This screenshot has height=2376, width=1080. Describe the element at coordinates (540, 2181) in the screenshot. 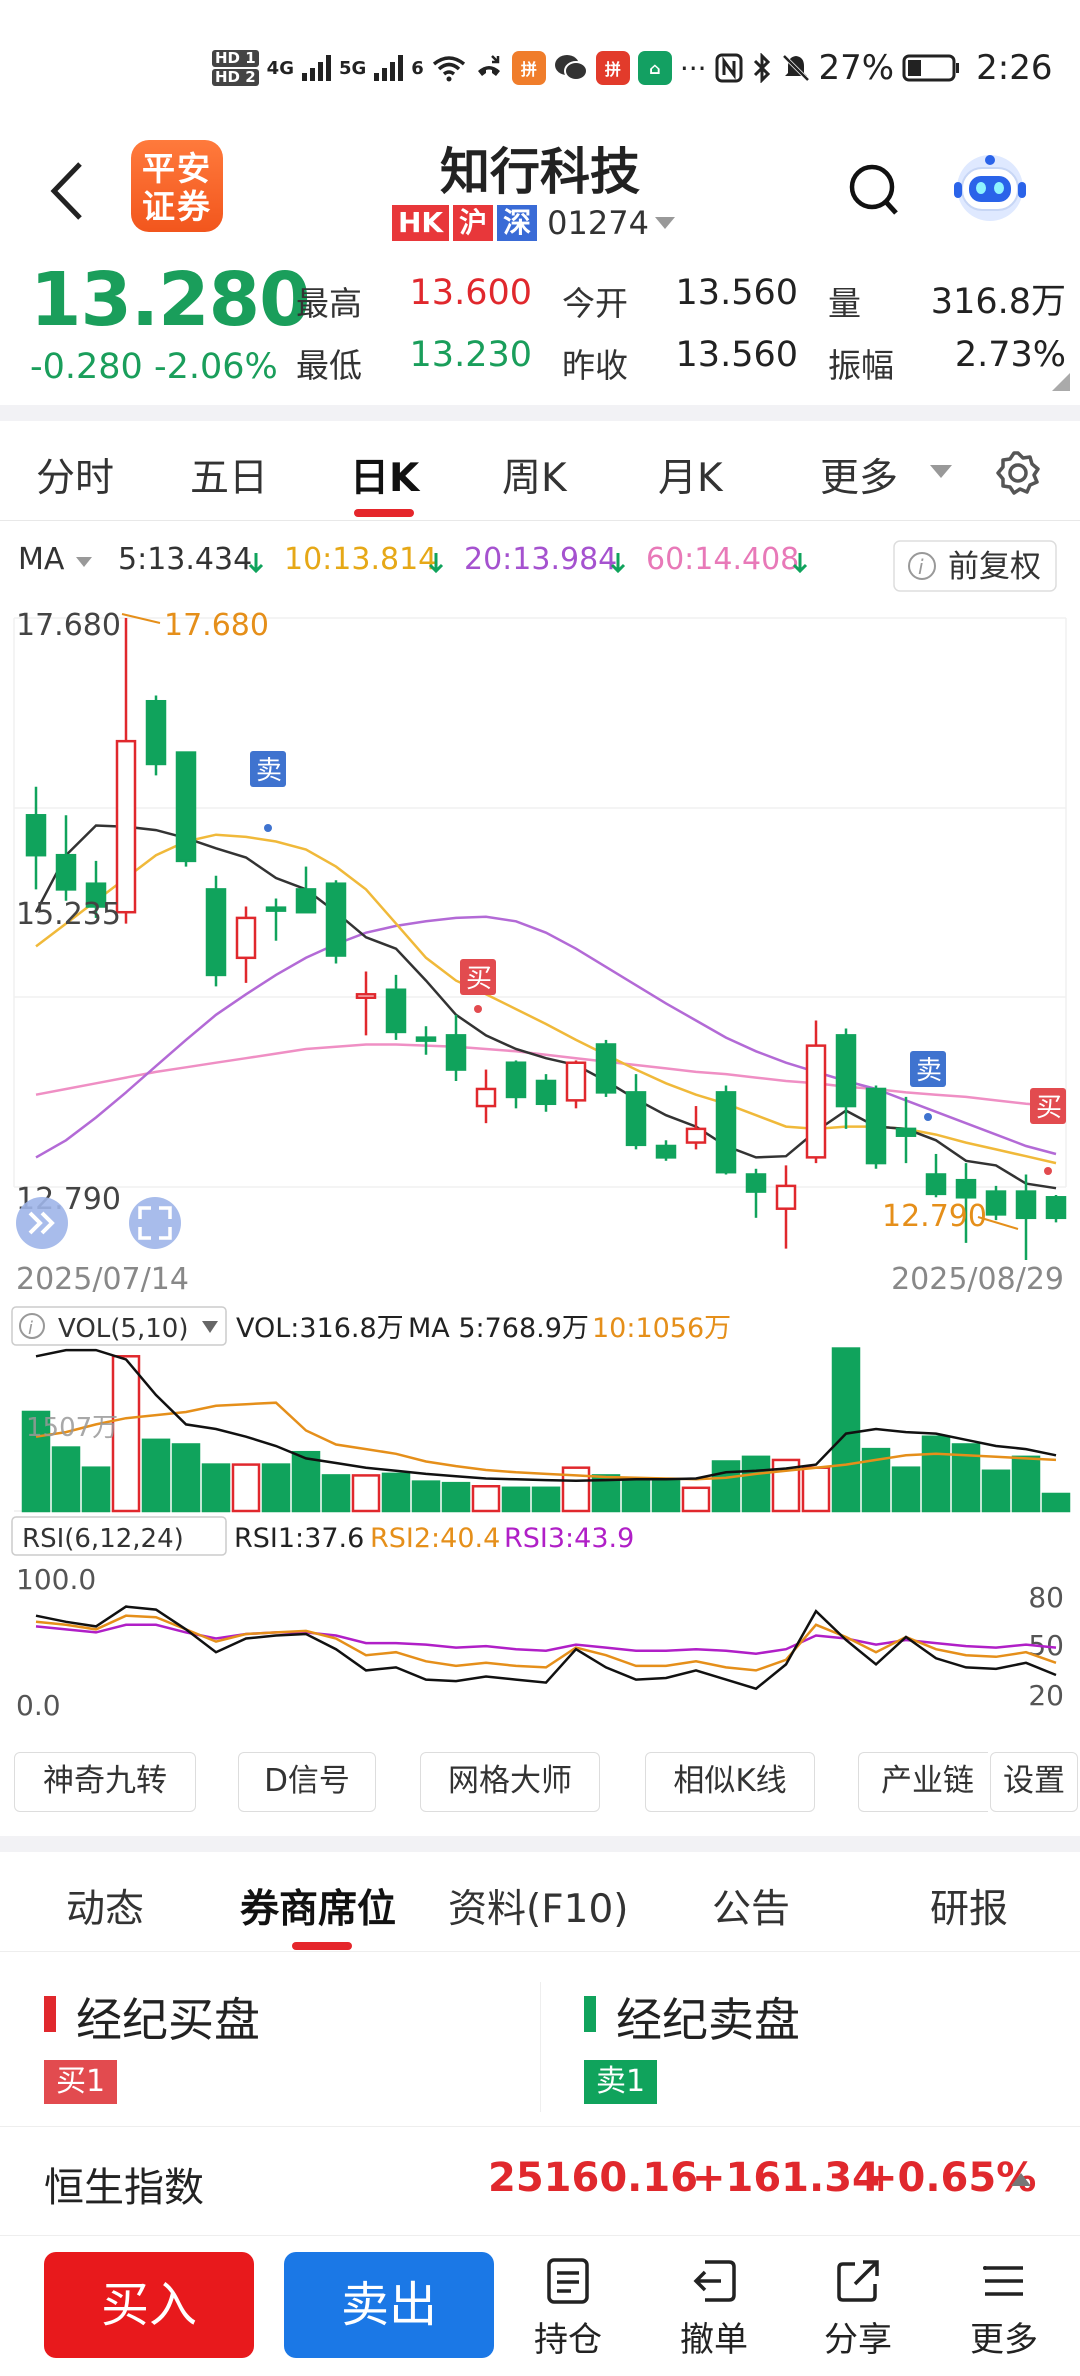

I see `index-ticker: 恒生指数 25160.16 +161.34 +0.65%` at that location.